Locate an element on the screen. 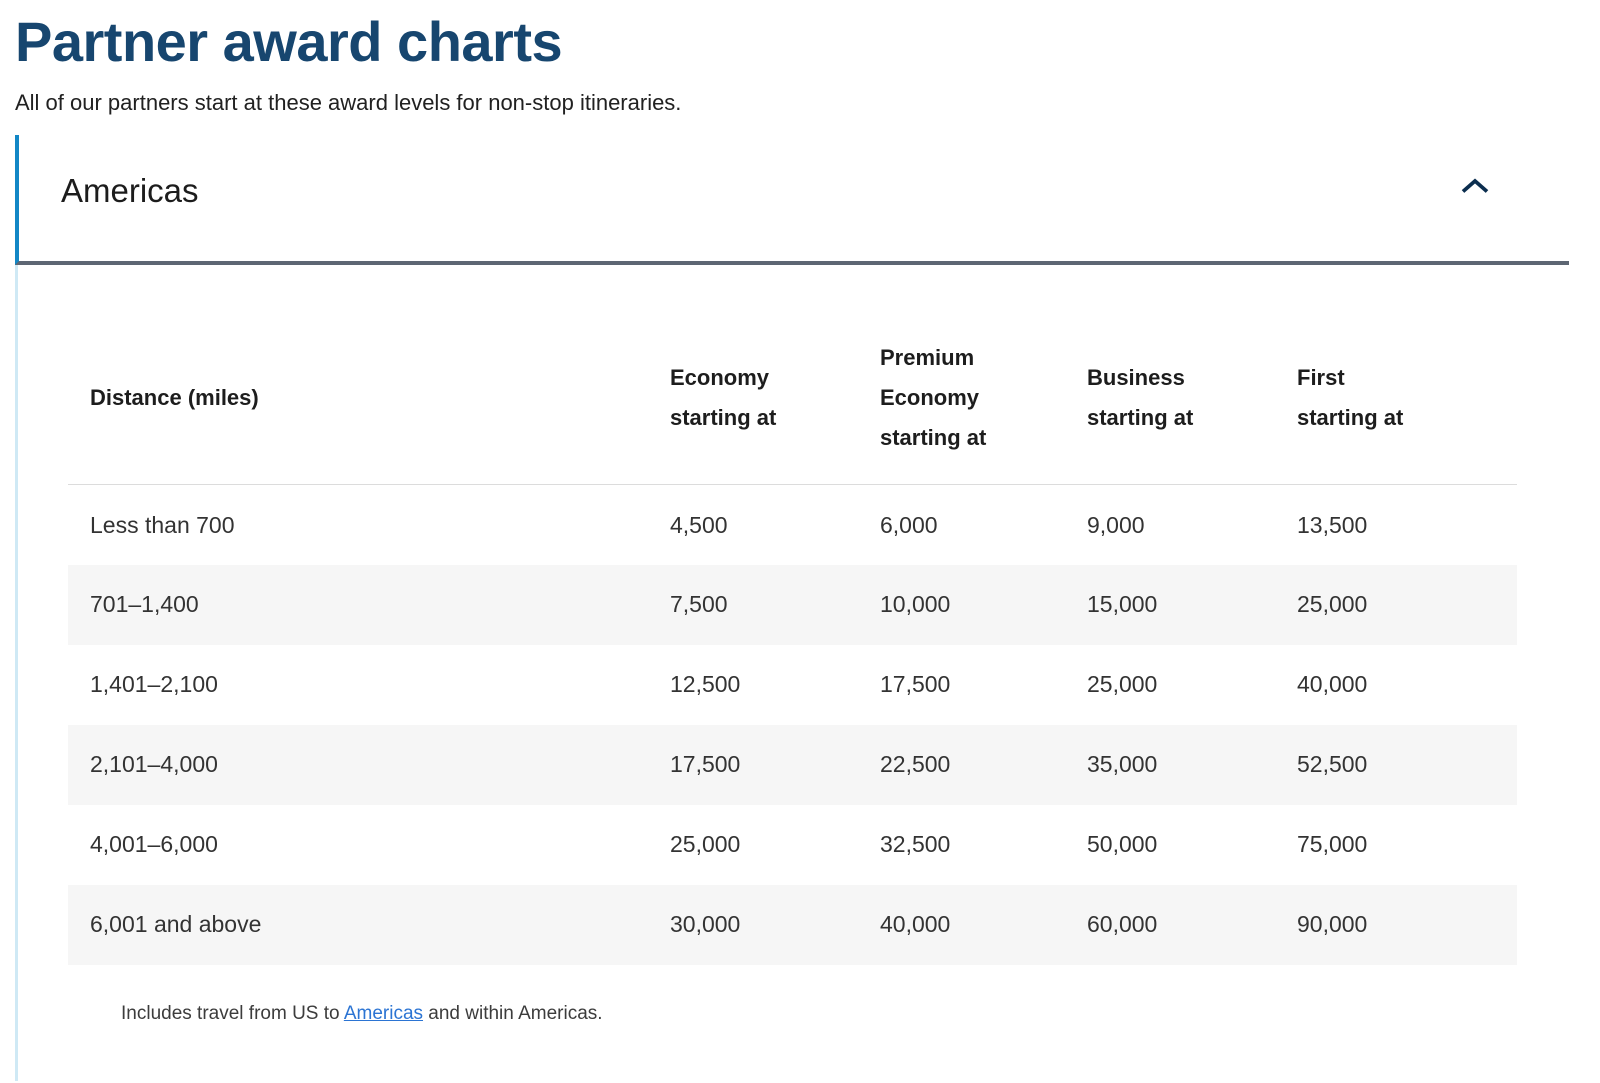 This screenshot has width=1600, height=1083. accordion-header-americas: Americas is located at coordinates (792, 199).